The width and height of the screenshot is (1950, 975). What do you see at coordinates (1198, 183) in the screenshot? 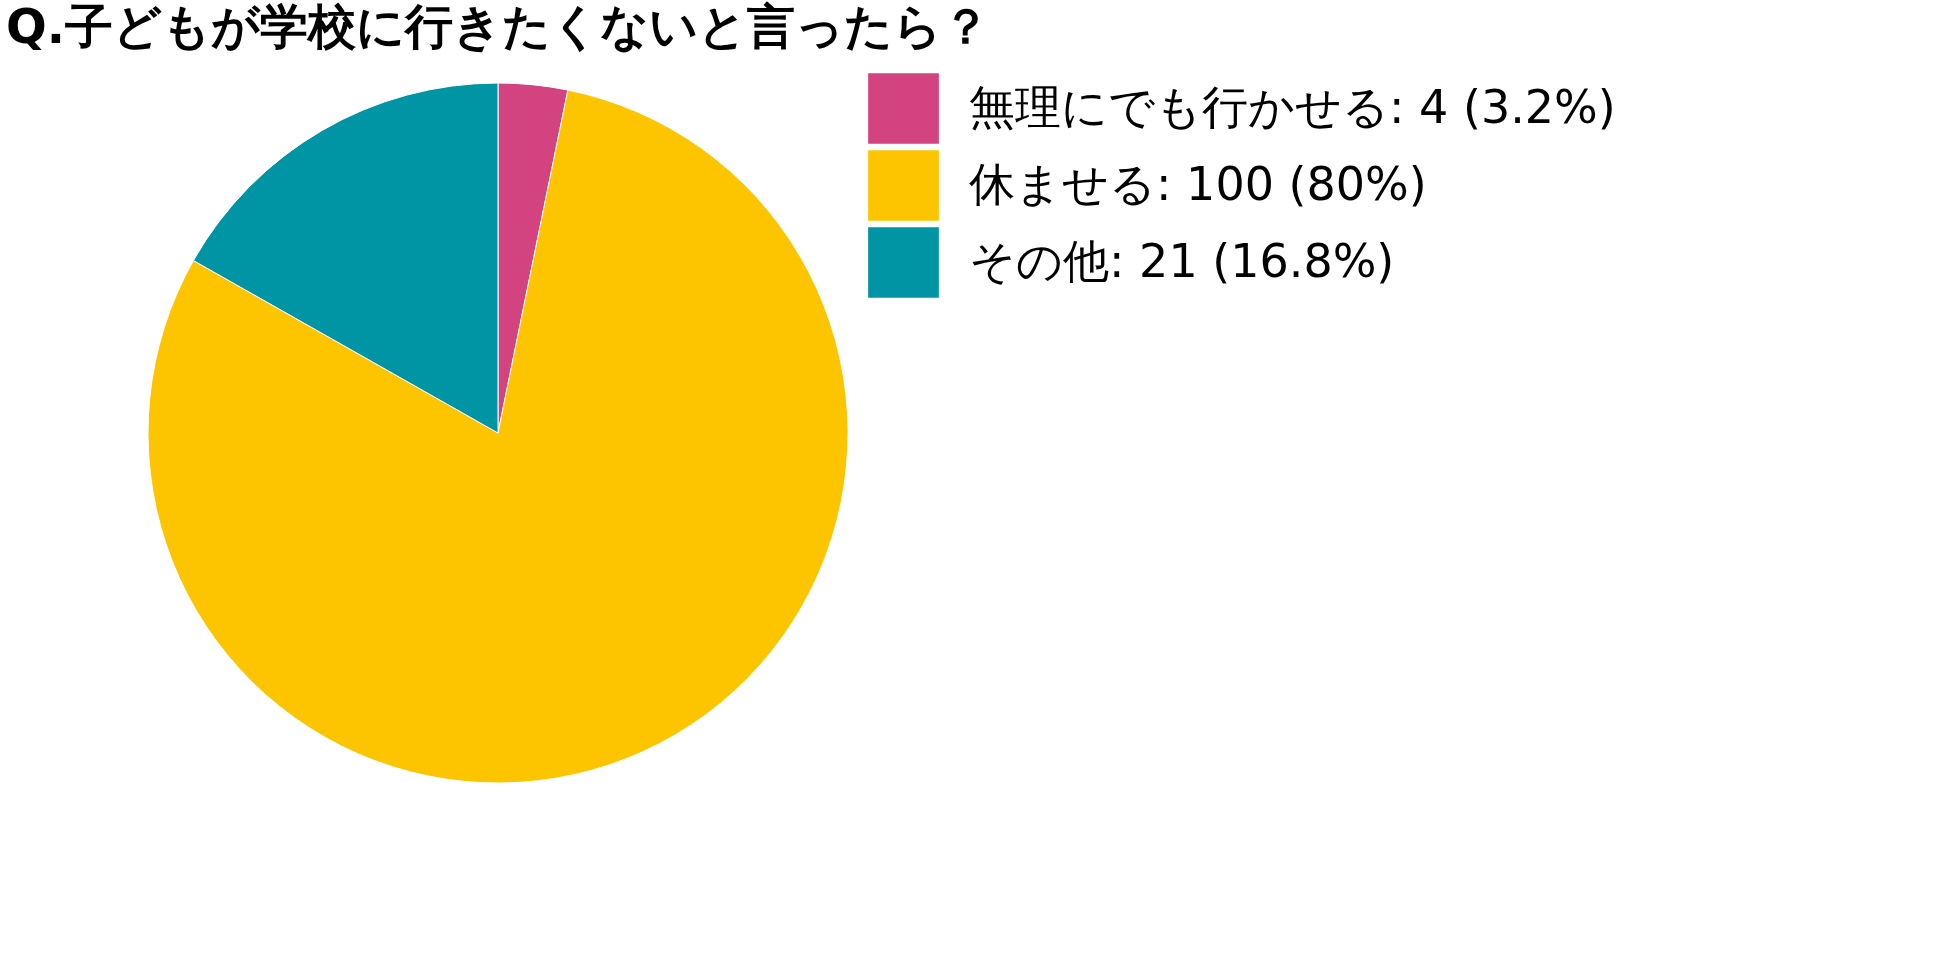
I see `legend-label: 休ませる: 100 (80%)` at bounding box center [1198, 183].